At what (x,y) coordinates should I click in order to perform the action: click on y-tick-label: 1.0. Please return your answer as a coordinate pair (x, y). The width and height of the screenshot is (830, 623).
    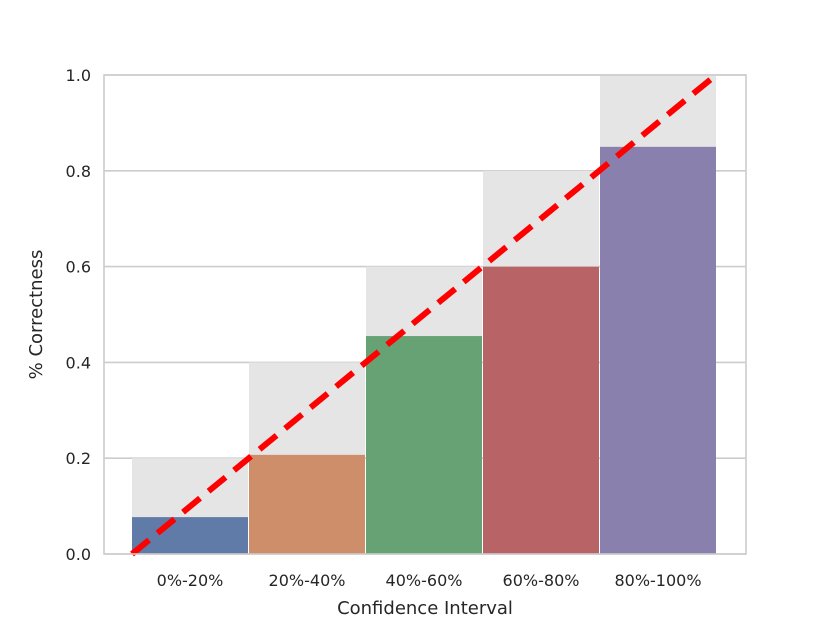
    Looking at the image, I should click on (78, 75).